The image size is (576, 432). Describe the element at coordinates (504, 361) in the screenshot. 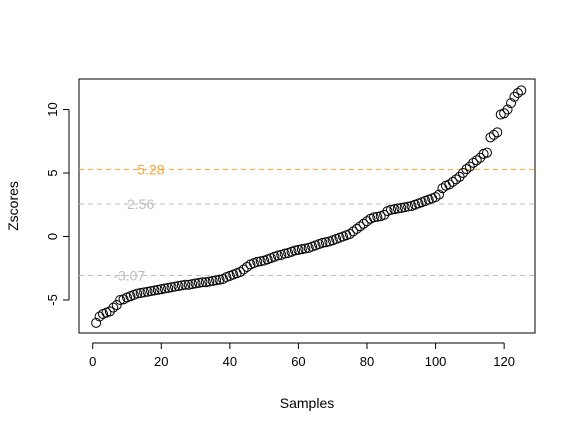

I see `x-tick-label: 120` at that location.